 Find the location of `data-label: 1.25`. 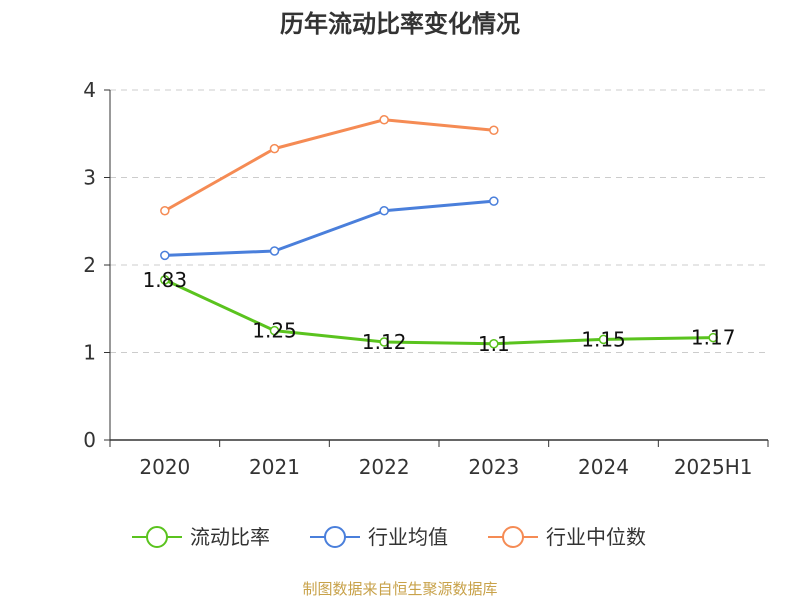

data-label: 1.25 is located at coordinates (274, 331).